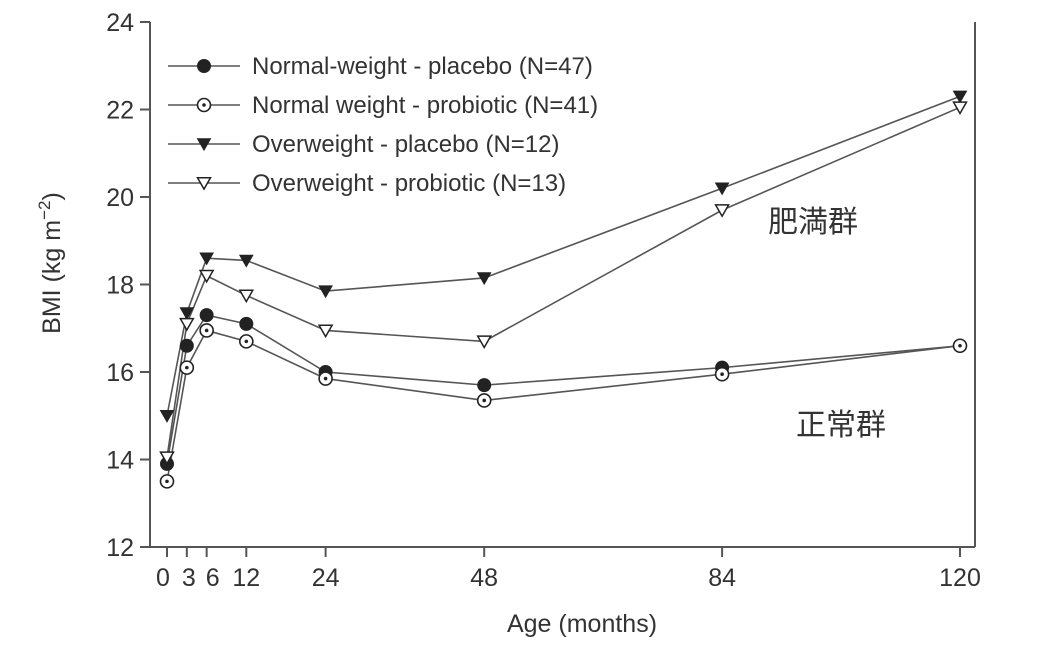 The width and height of the screenshot is (1057, 652). I want to click on legend-label: Normal weight - probiotic (N=41), so click(425, 105).